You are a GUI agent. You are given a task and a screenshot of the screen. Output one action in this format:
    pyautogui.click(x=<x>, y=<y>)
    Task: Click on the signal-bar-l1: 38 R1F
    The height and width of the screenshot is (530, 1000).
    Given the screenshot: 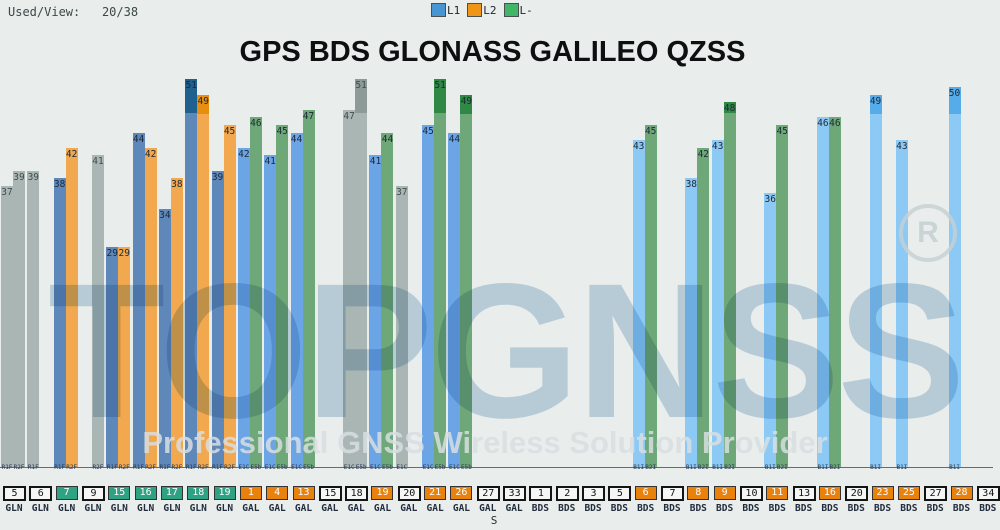 What is the action you would take?
    pyautogui.click(x=59, y=324)
    